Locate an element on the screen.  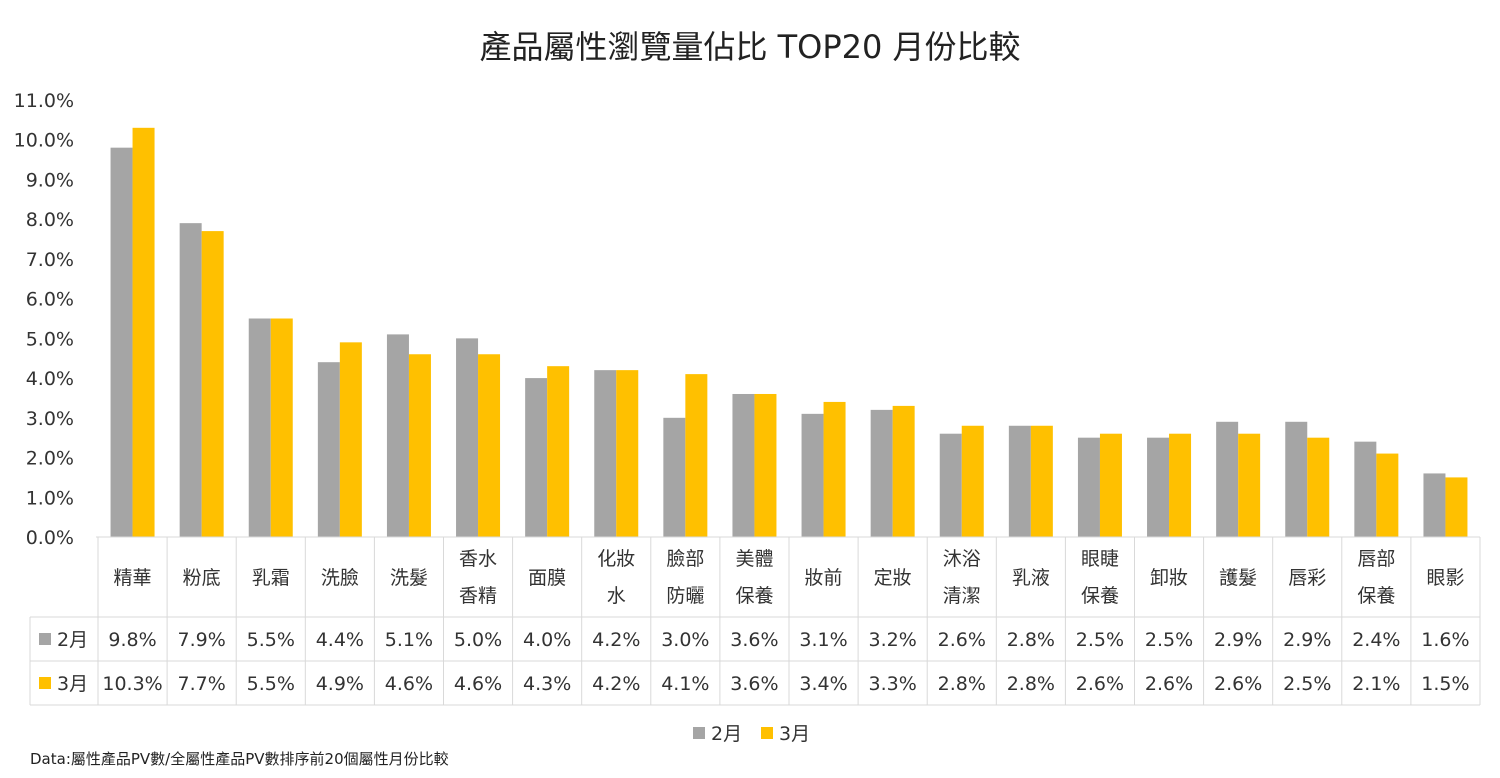
table-series-name: 2月 is located at coordinates (72, 640).